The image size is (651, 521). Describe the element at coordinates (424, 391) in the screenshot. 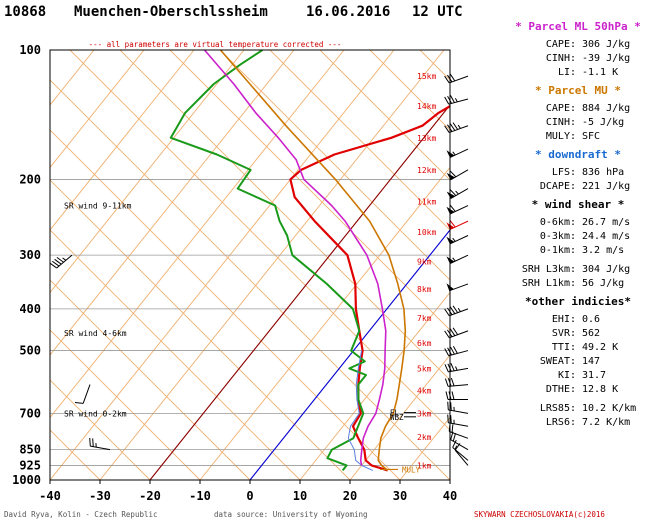

I see `height-label: 4km` at that location.